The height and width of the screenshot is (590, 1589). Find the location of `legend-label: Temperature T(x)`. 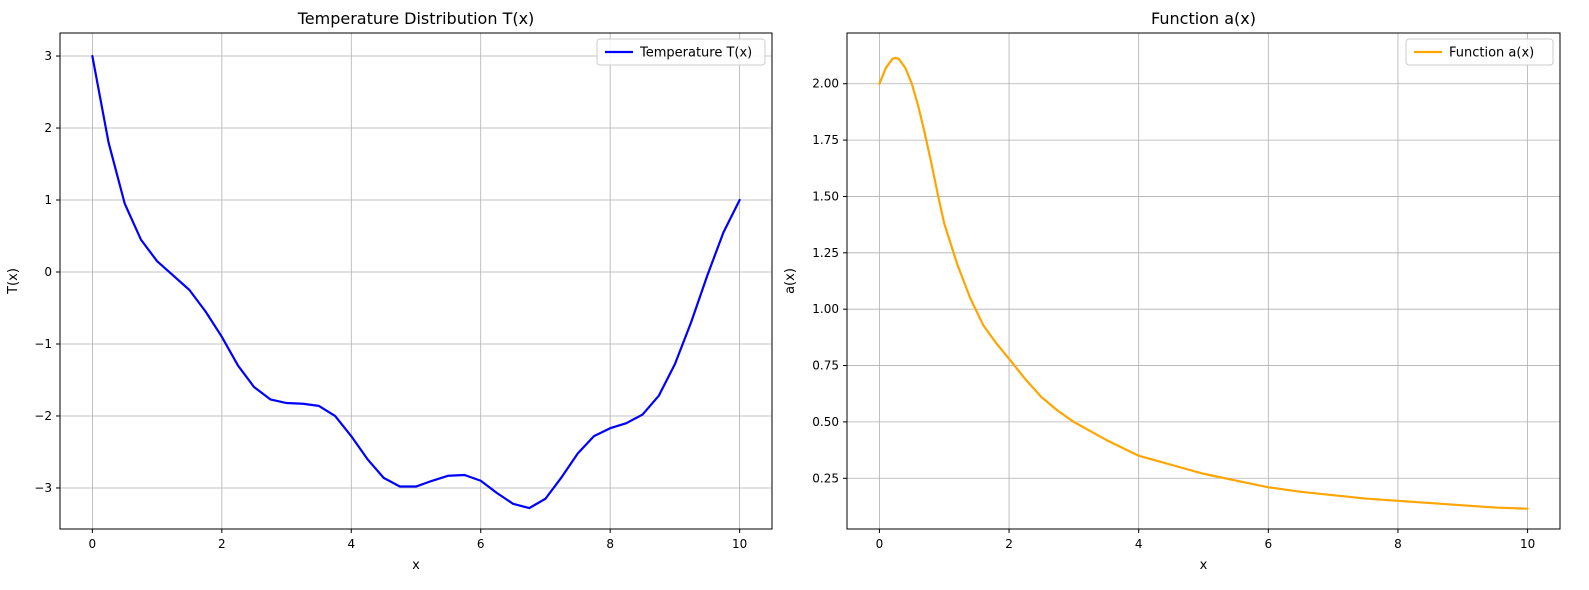

legend-label: Temperature T(x) is located at coordinates (695, 53).